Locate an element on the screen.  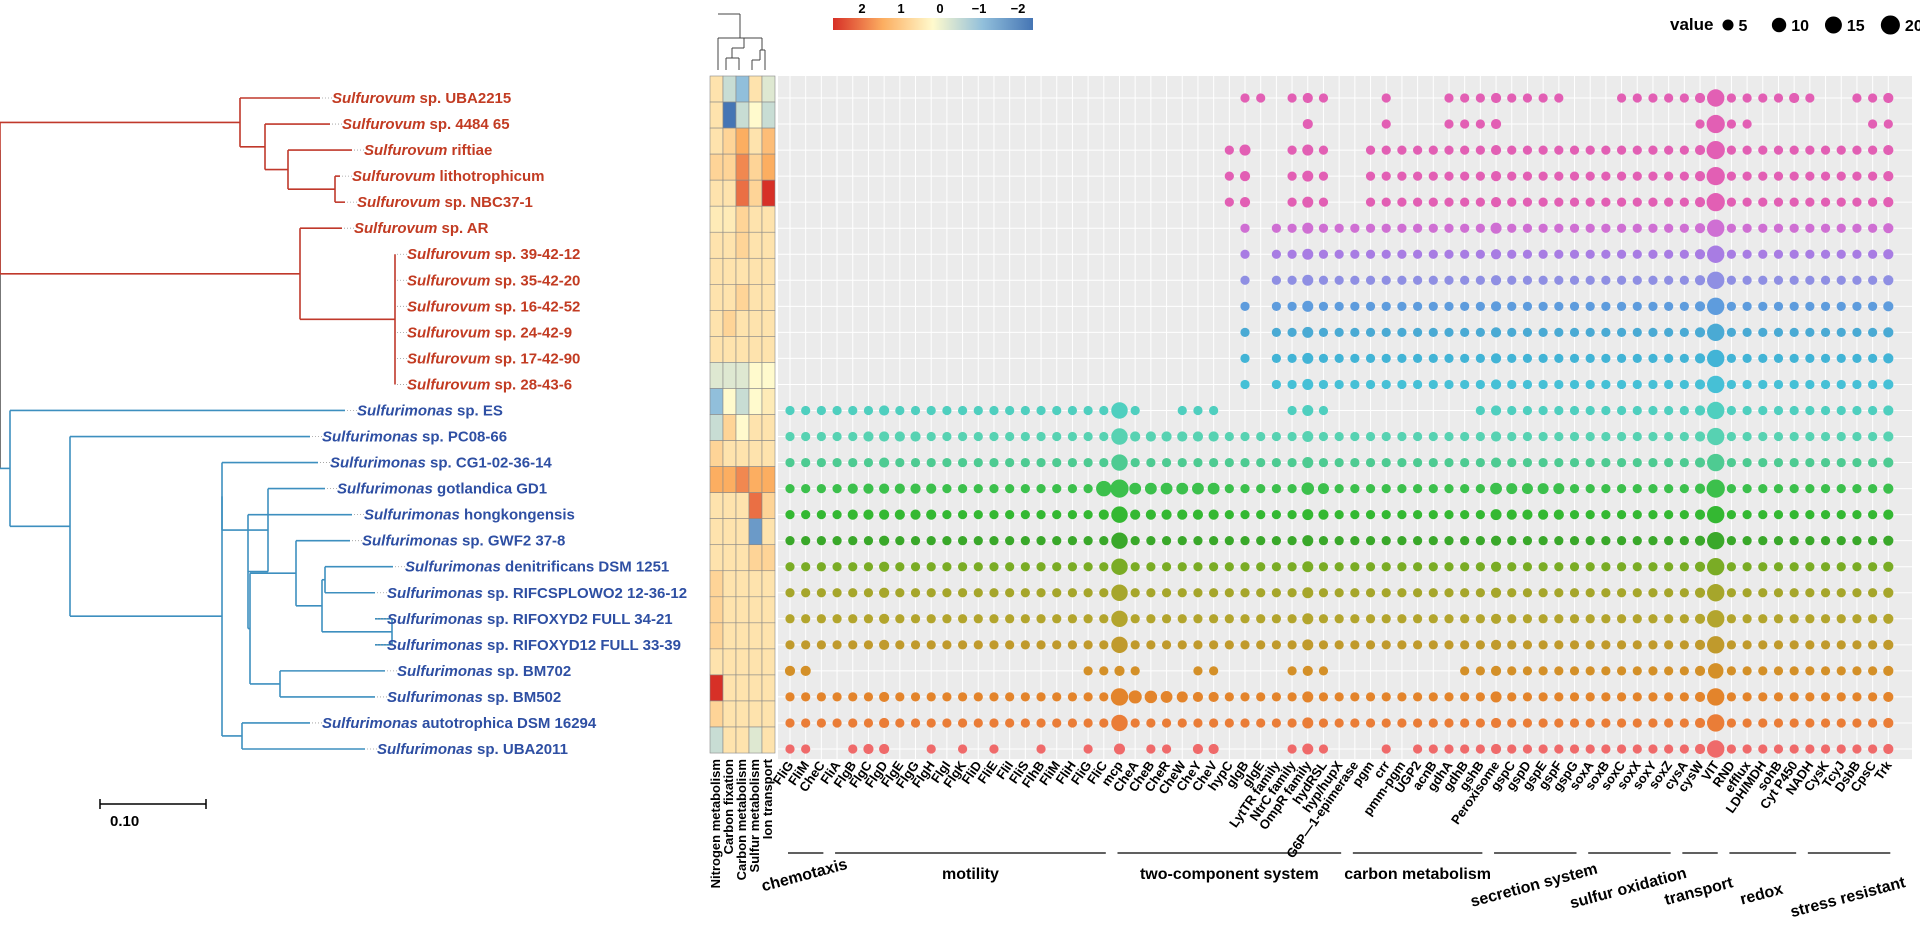
taxon-genus: Sulfurovum is located at coordinates (448, 384).